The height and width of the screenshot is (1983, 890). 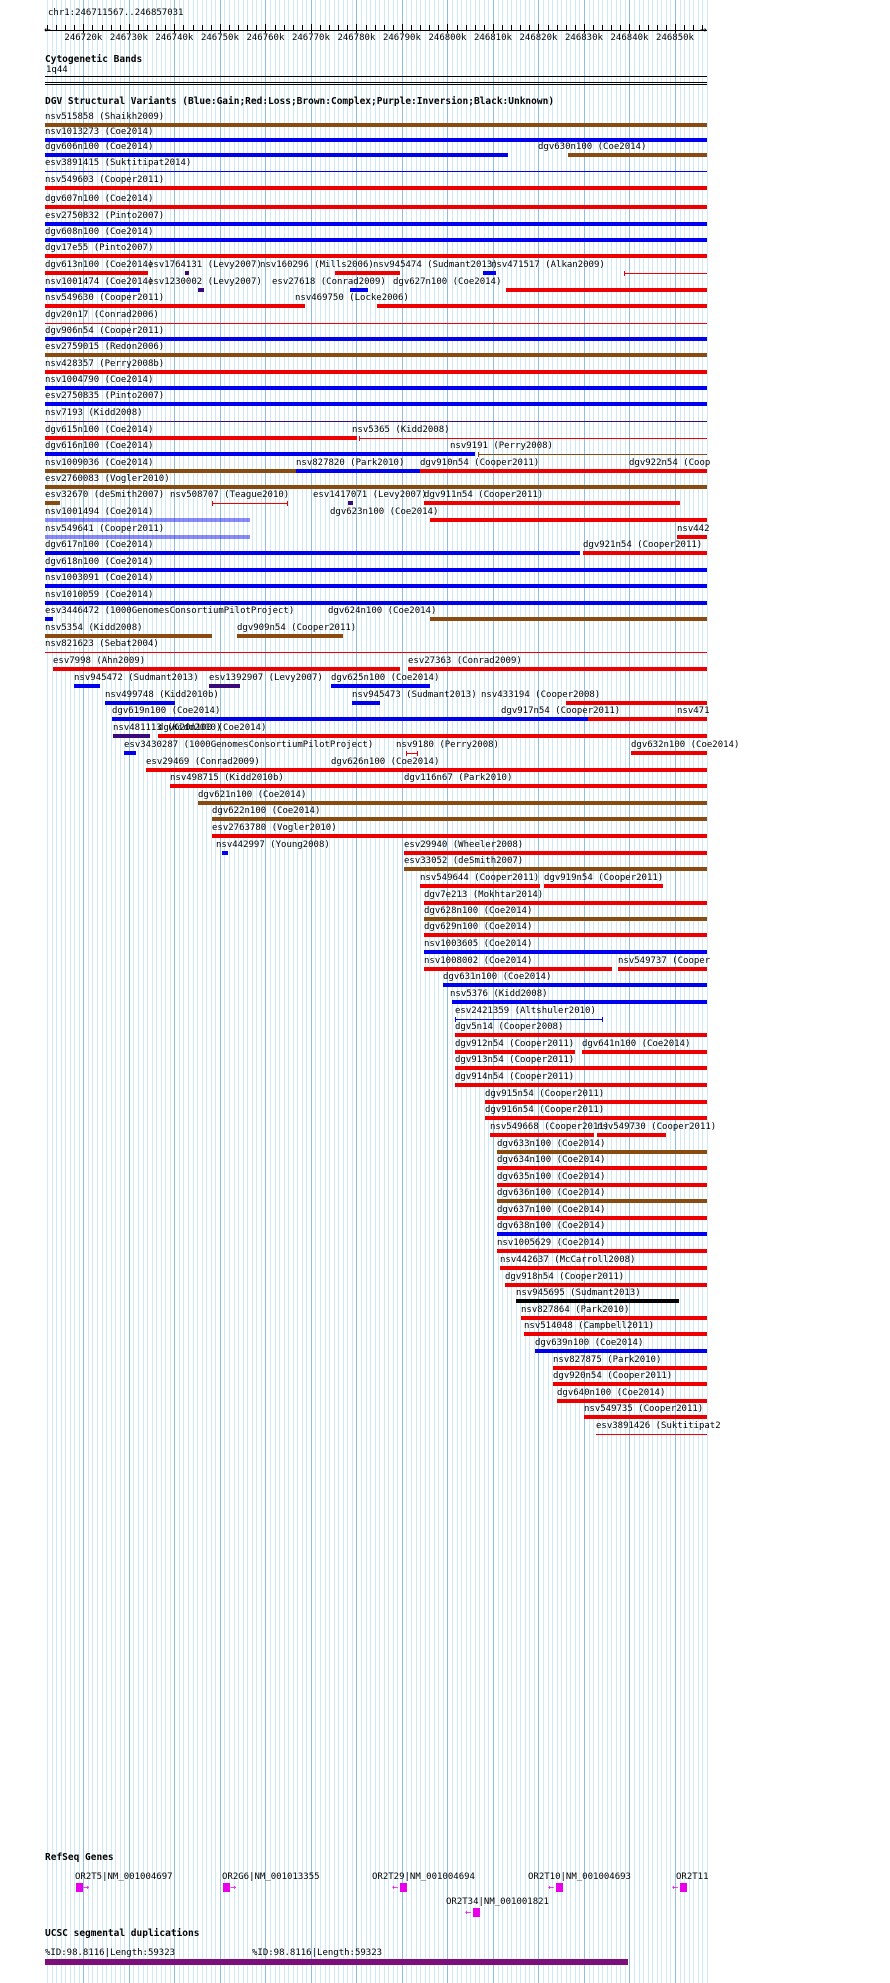 I want to click on variant-label: esv3891415 (Suktitipat2014), so click(x=118, y=163).